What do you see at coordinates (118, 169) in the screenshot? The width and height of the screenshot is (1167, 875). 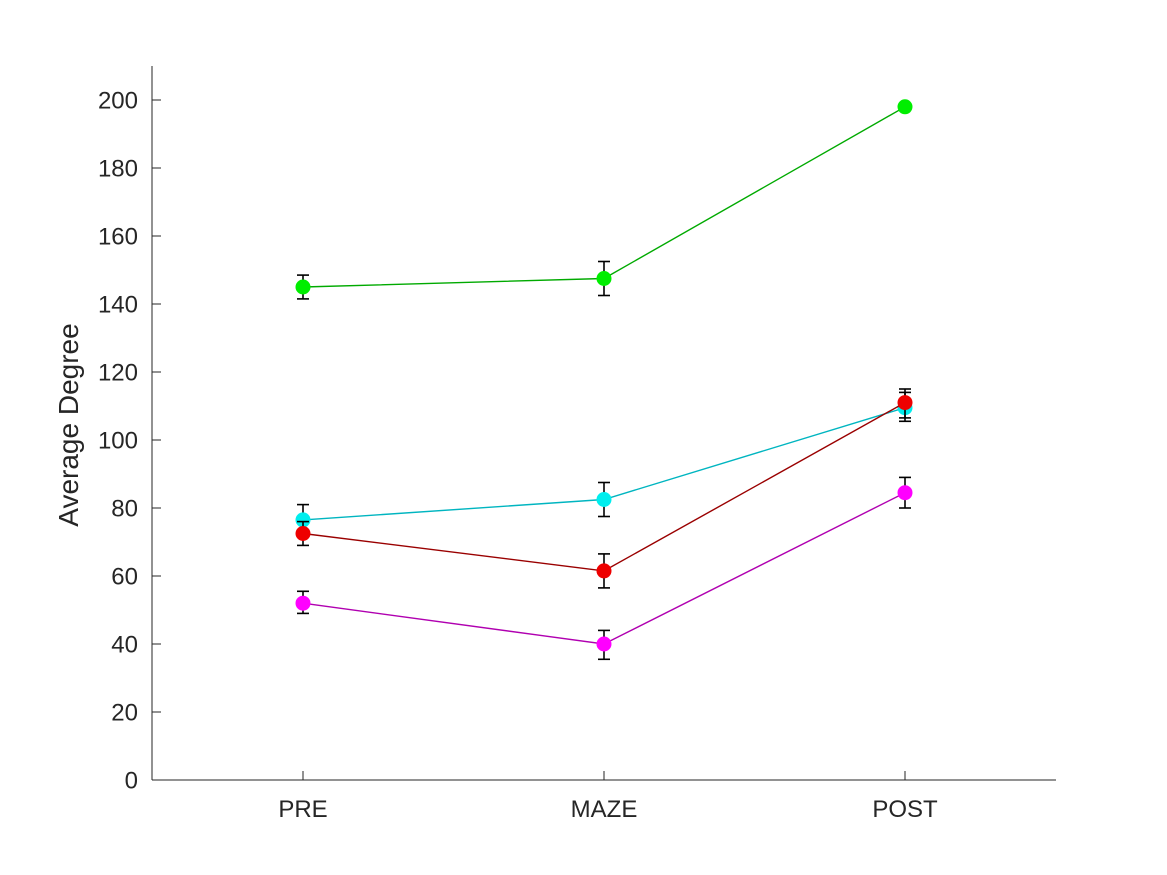 I see `y-tick-label: 180` at bounding box center [118, 169].